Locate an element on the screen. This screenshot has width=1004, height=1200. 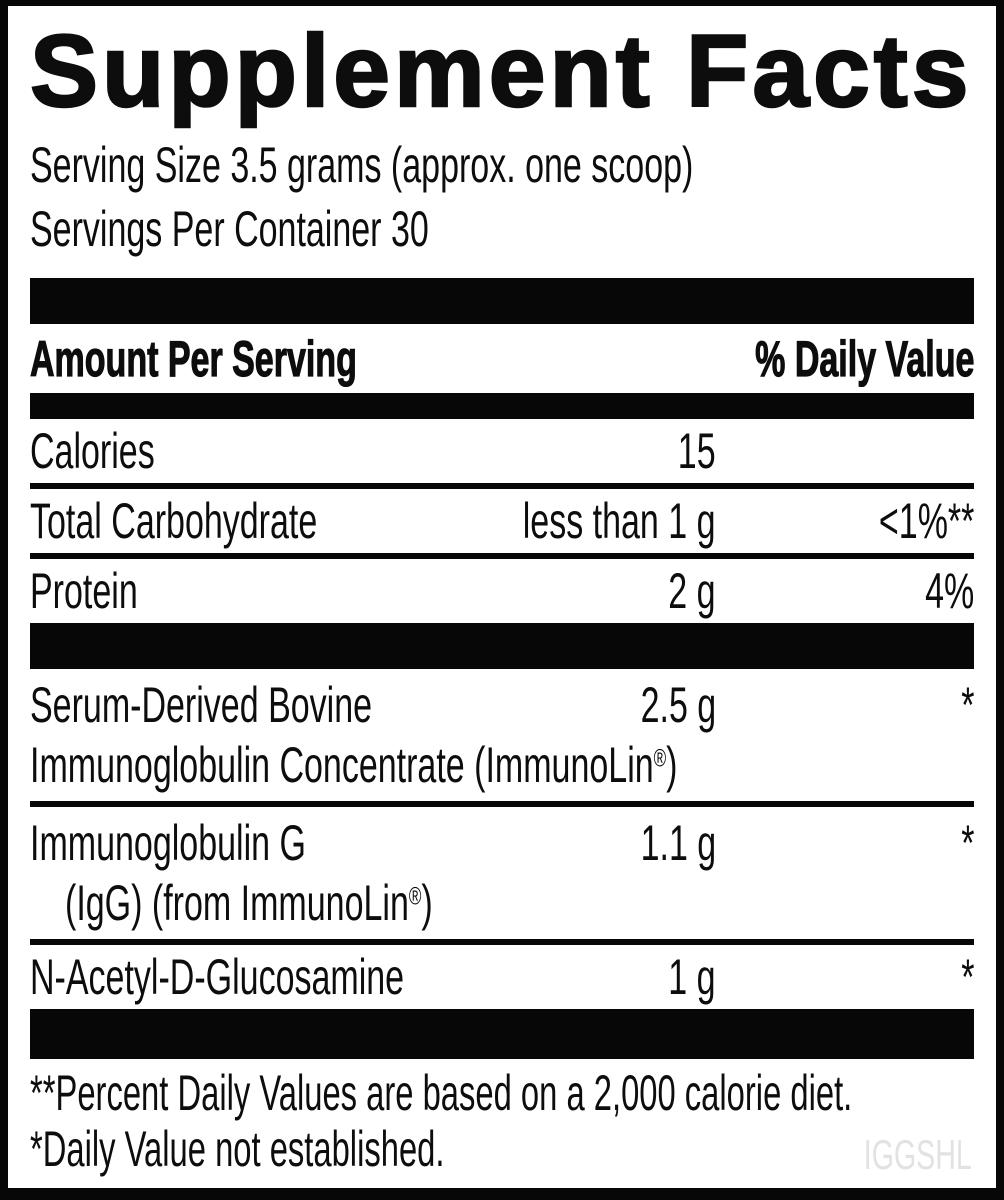
row-daily-value: 4% is located at coordinates (949, 591).